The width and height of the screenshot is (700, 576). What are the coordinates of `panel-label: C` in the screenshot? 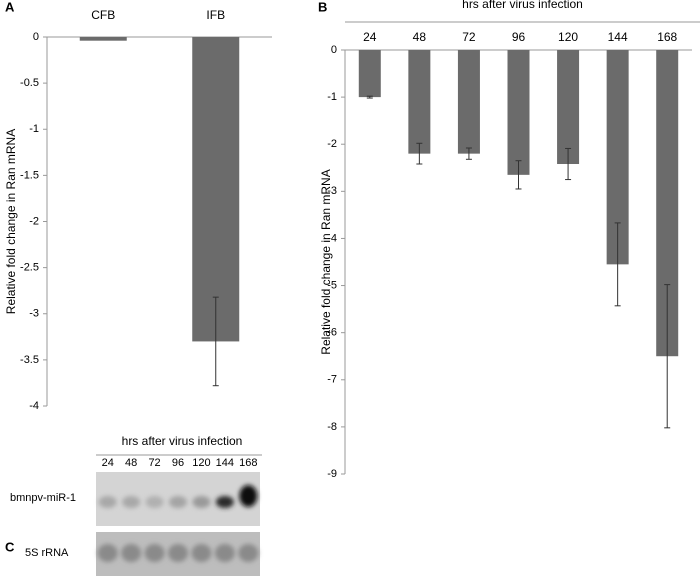 It's located at (10, 546).